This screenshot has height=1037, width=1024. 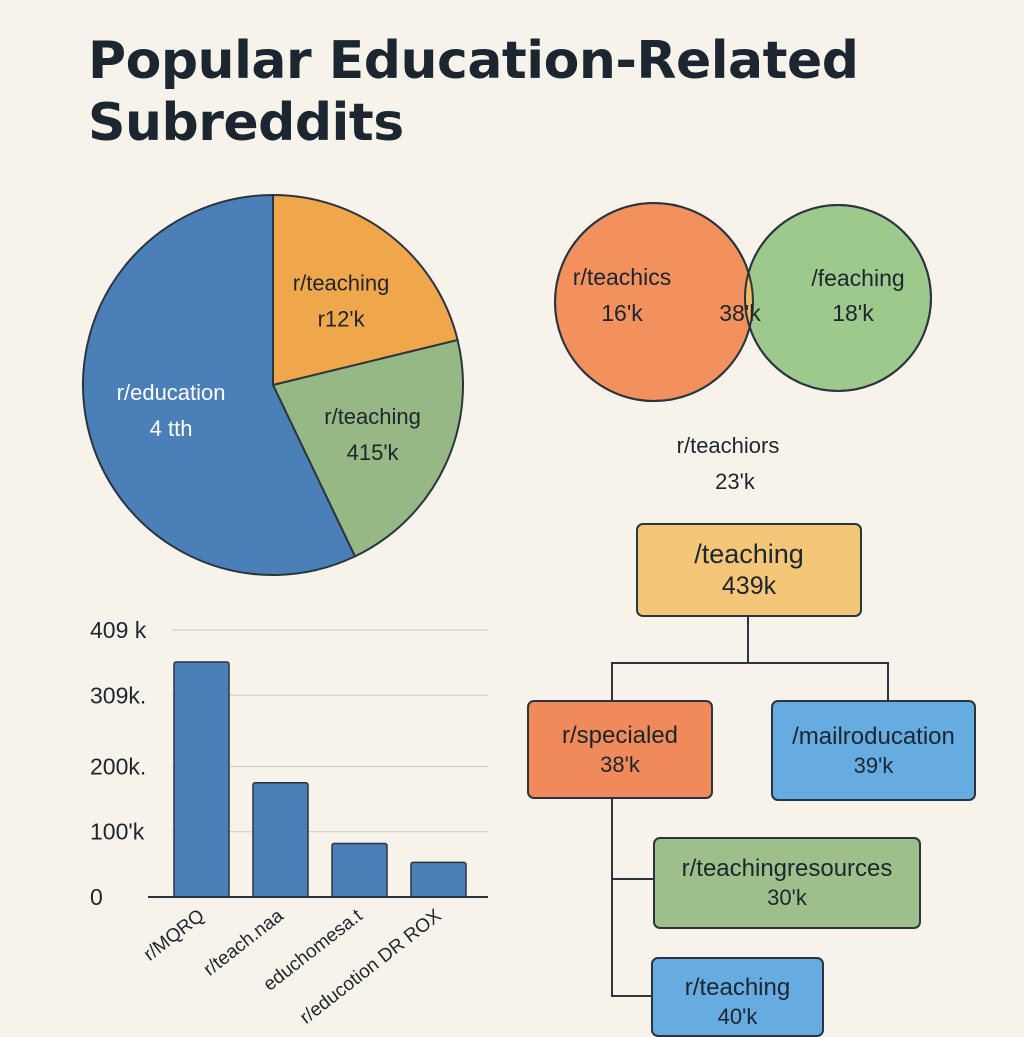 I want to click on venn-left-label: r/teachics, so click(x=622, y=277).